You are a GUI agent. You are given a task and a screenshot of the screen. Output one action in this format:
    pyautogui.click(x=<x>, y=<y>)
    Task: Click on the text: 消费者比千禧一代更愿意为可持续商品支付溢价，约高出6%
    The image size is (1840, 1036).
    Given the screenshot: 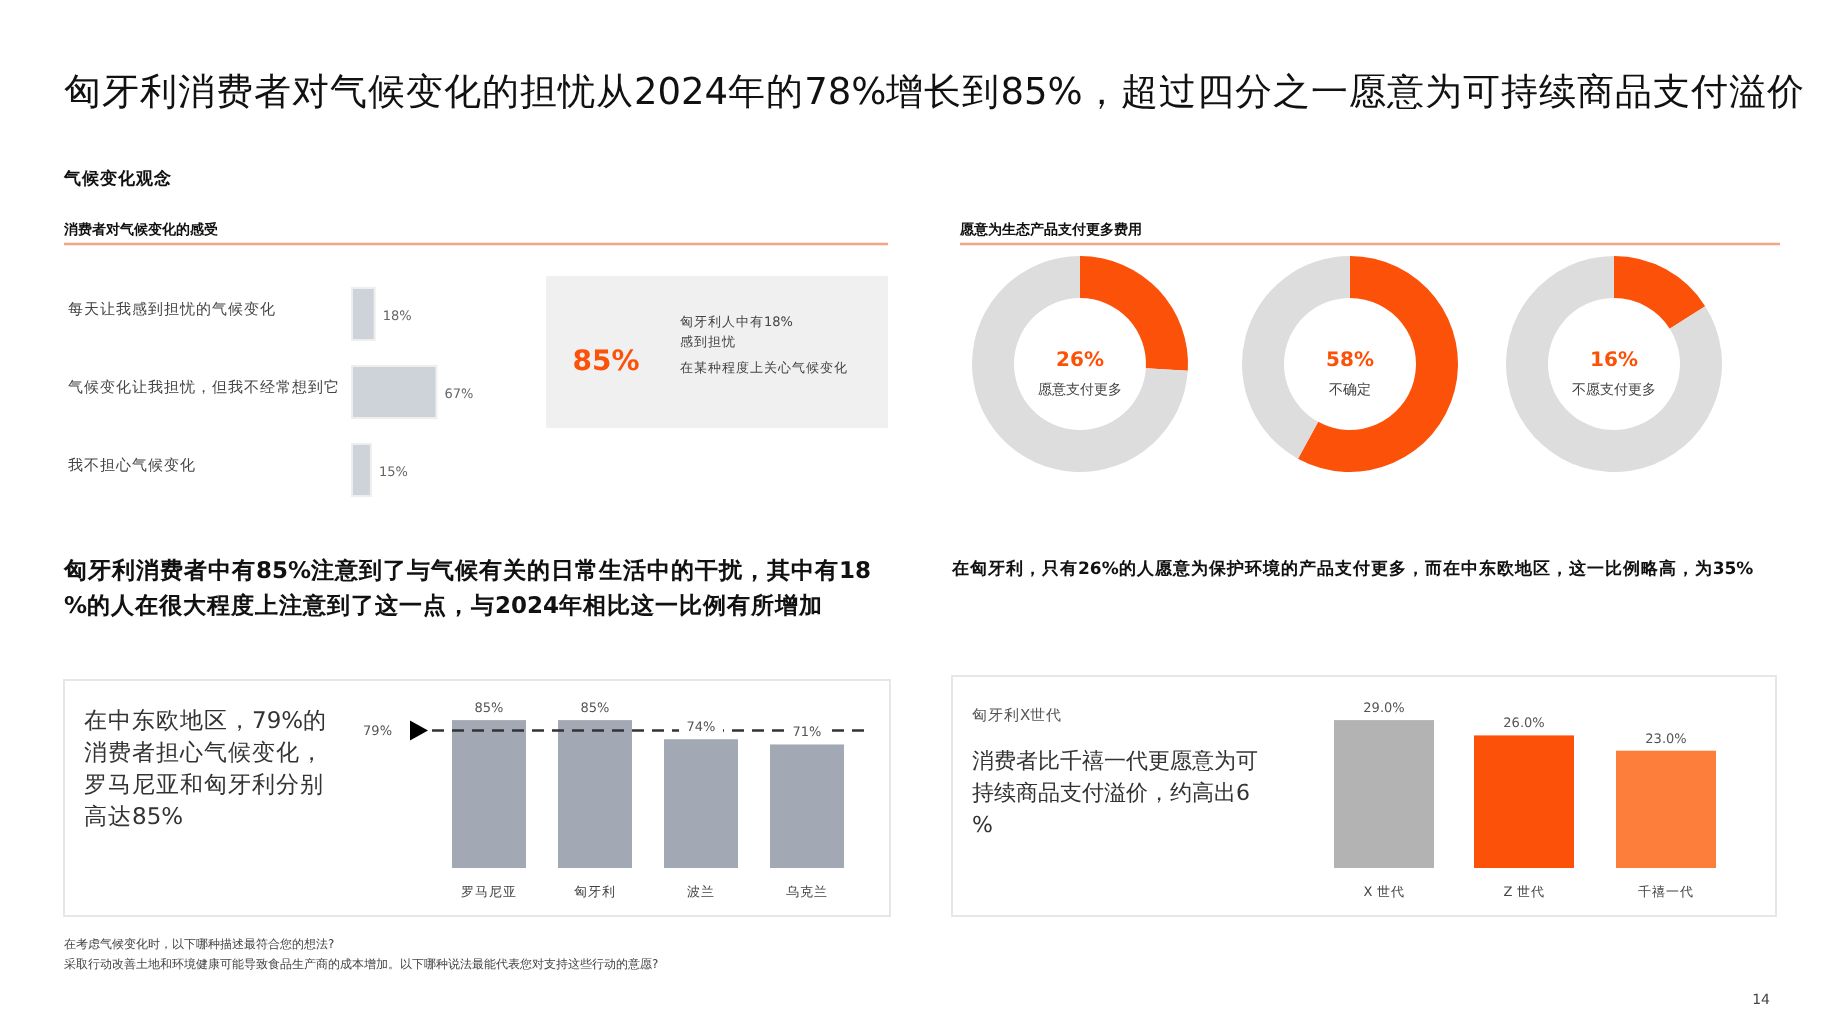 What is the action you would take?
    pyautogui.click(x=1115, y=793)
    